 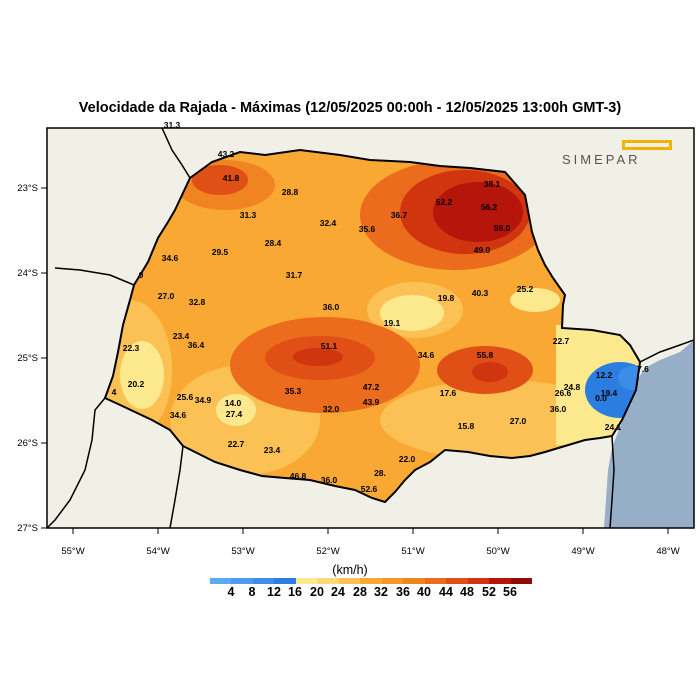 I want to click on station-value: 49.0, so click(x=482, y=250).